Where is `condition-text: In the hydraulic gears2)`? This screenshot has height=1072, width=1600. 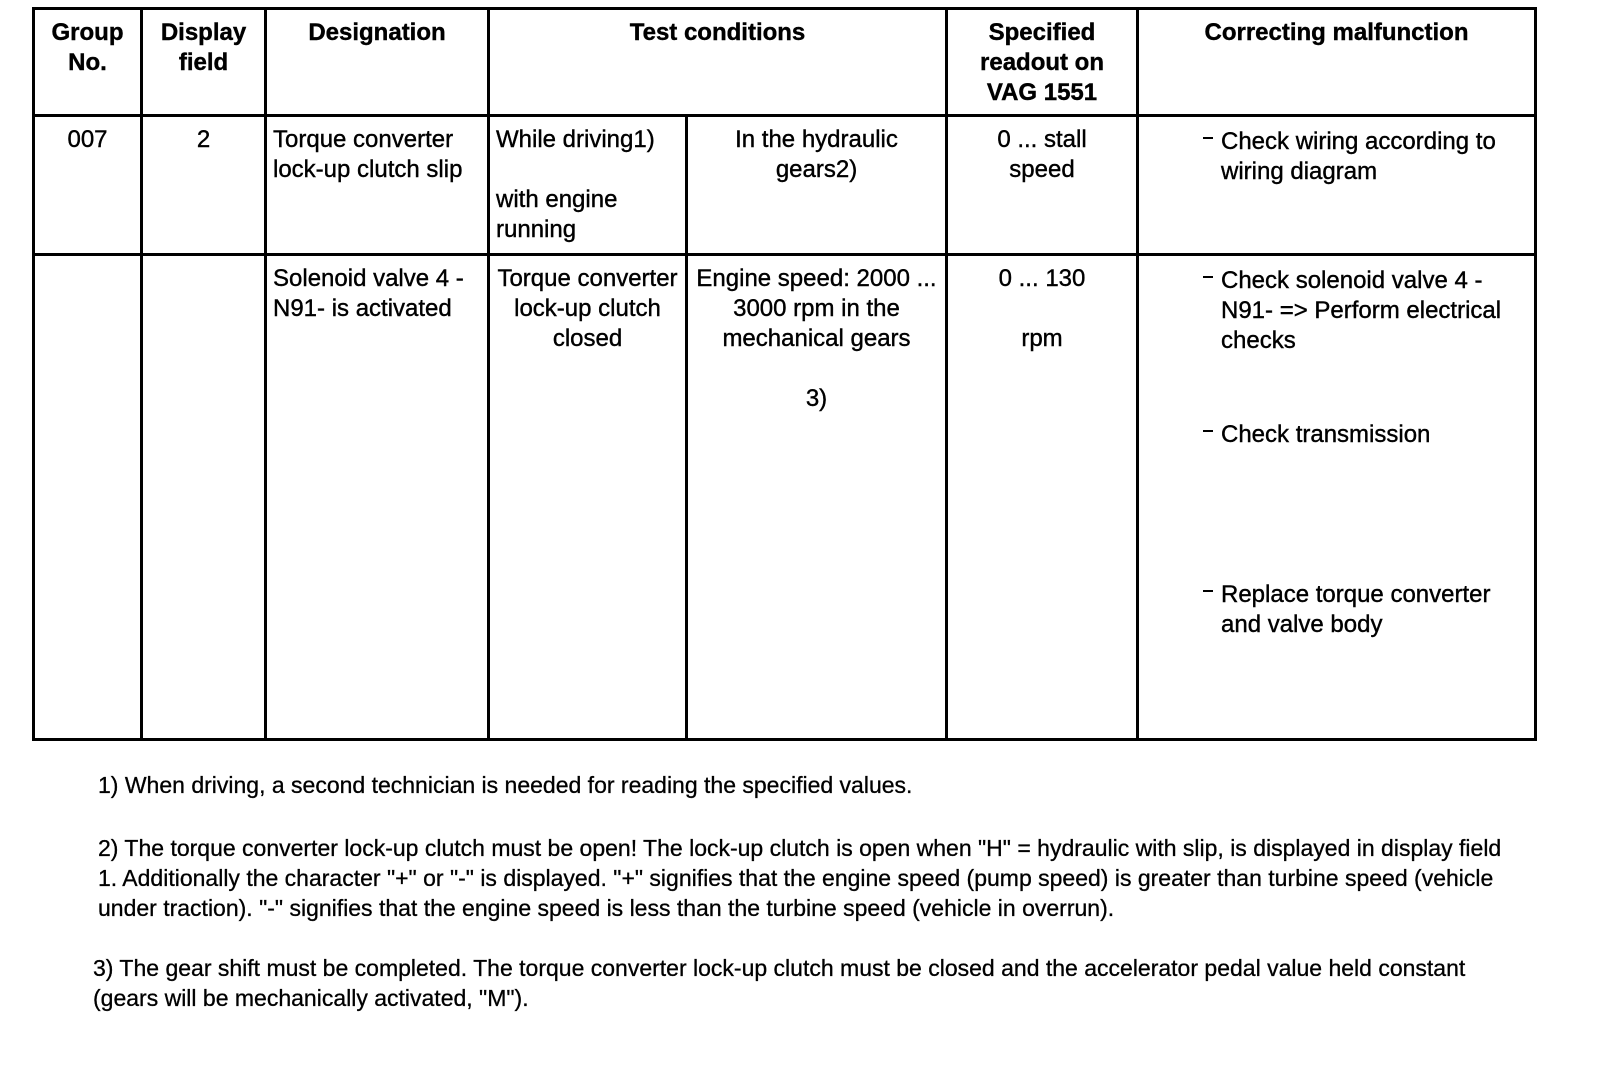 condition-text: In the hydraulic gears2) is located at coordinates (816, 154).